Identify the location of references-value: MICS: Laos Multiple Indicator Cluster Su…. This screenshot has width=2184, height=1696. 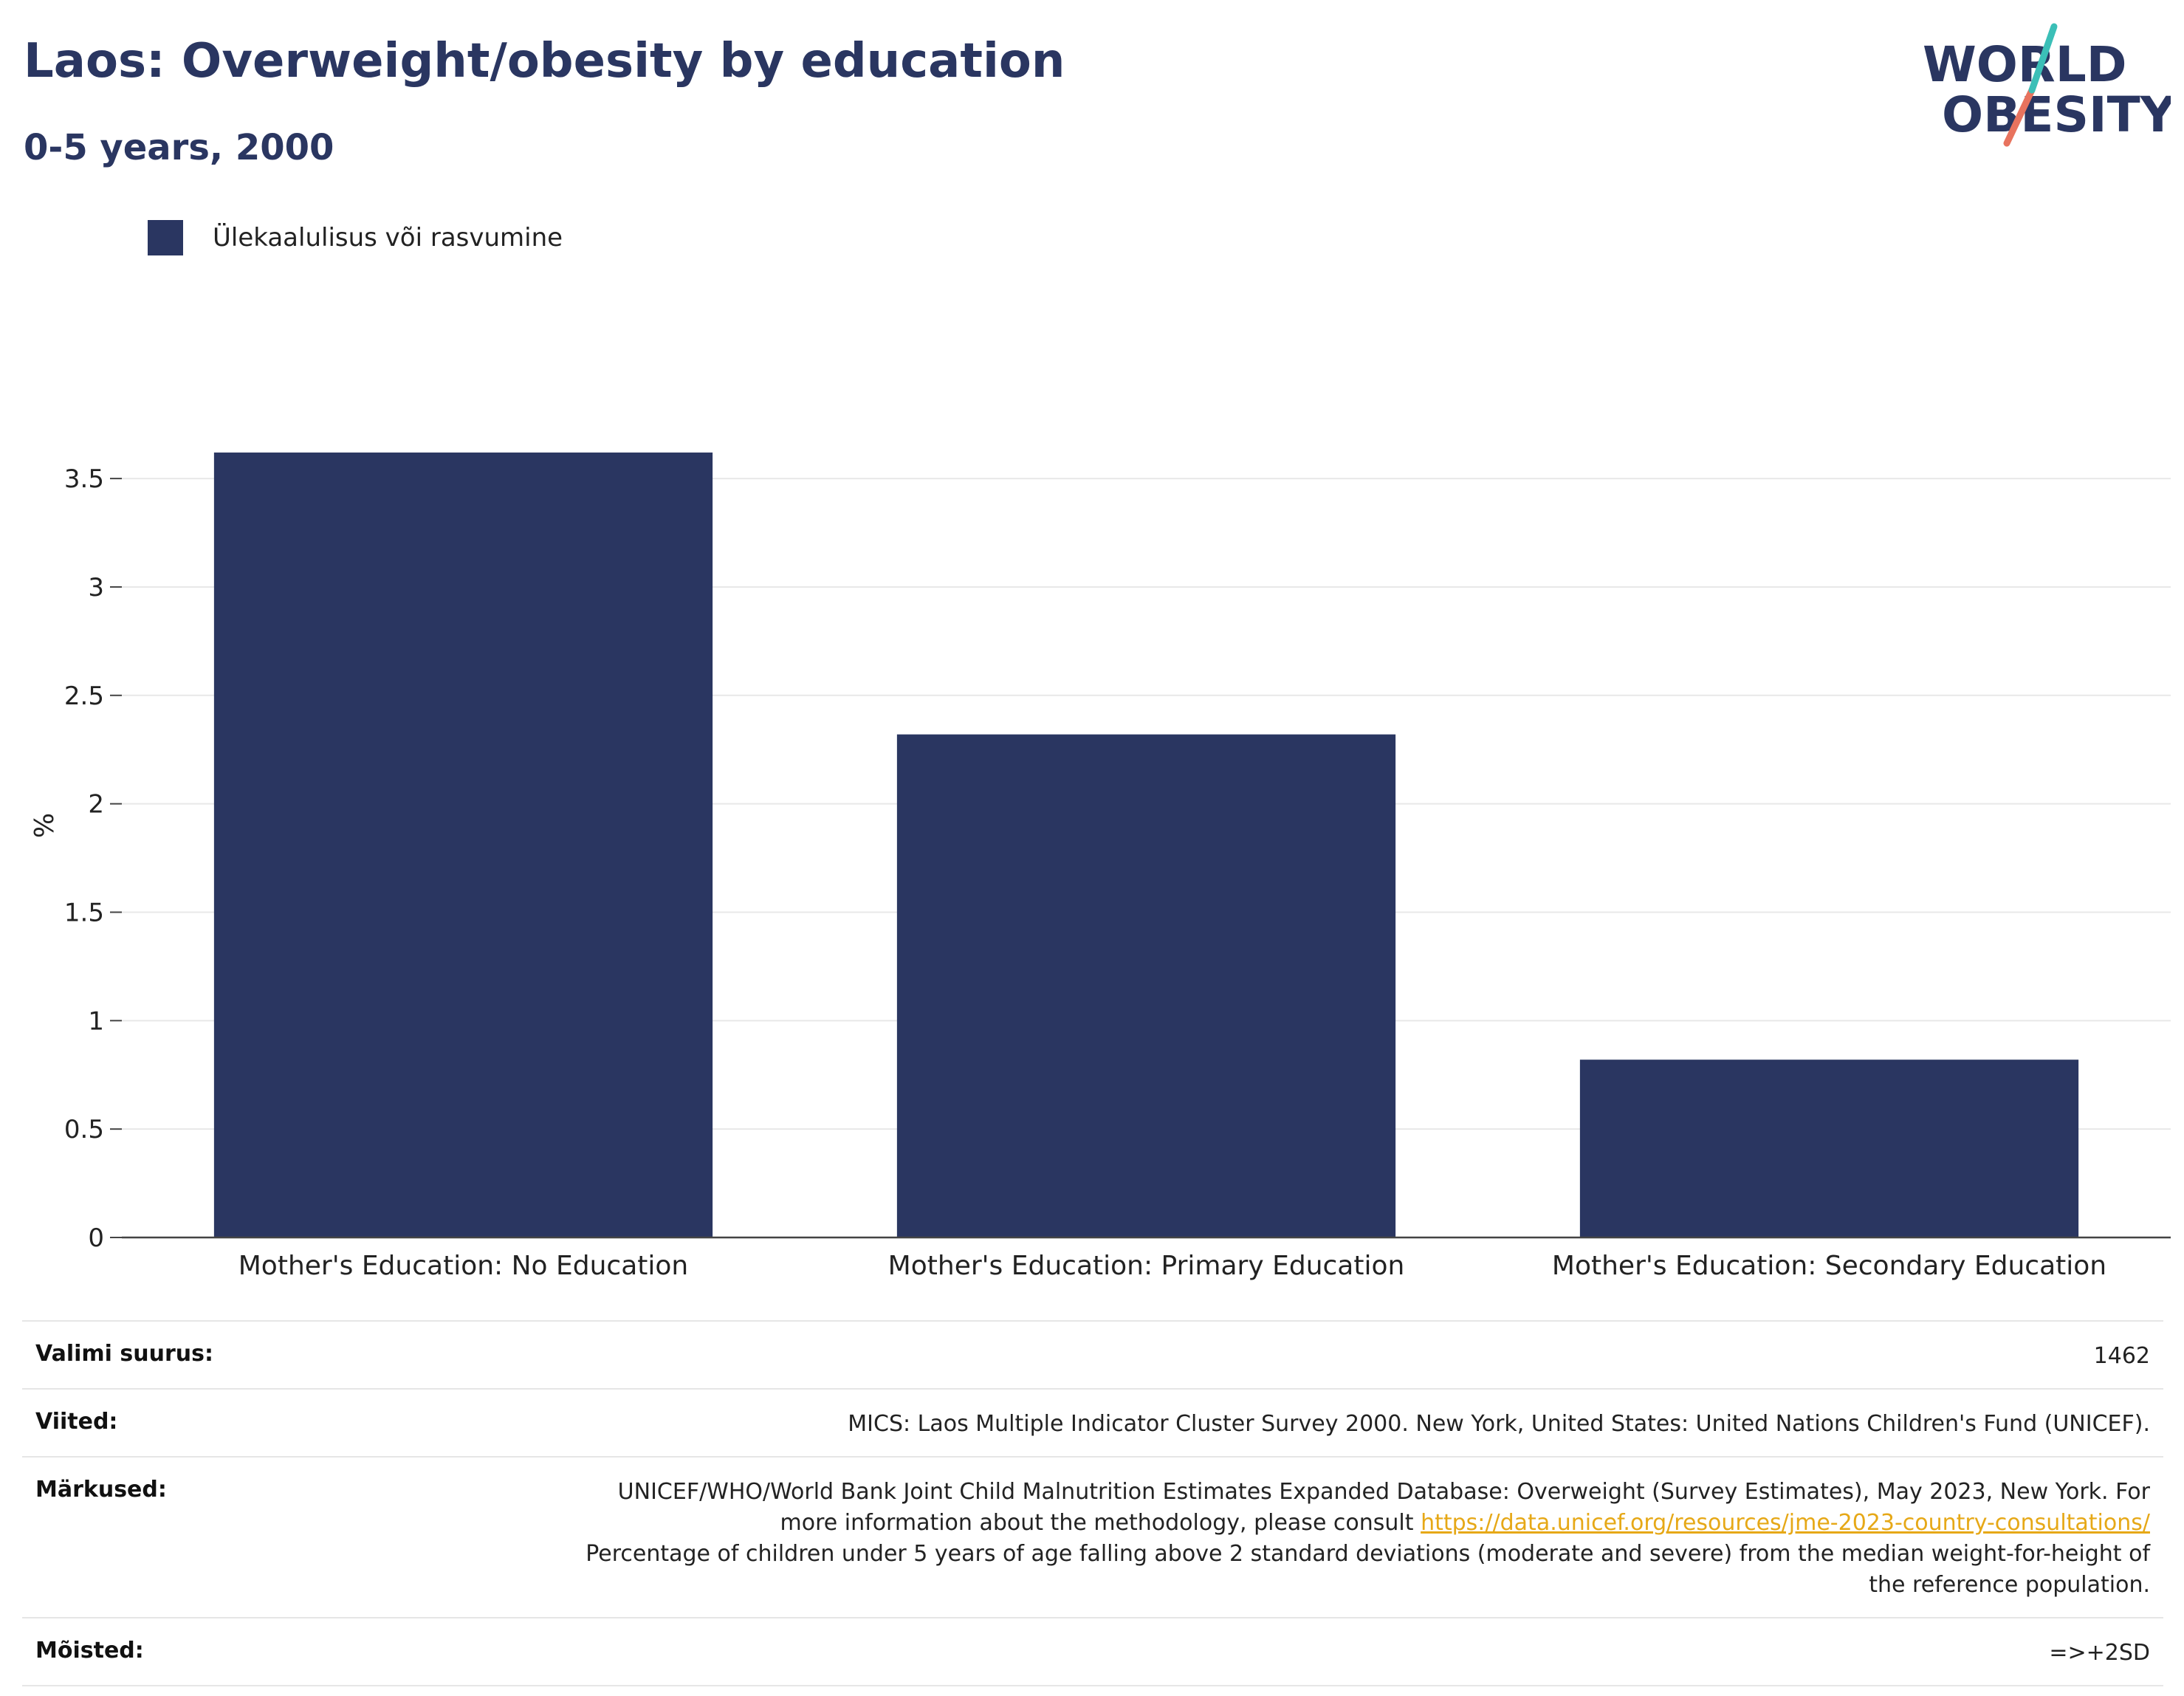
(1499, 1424).